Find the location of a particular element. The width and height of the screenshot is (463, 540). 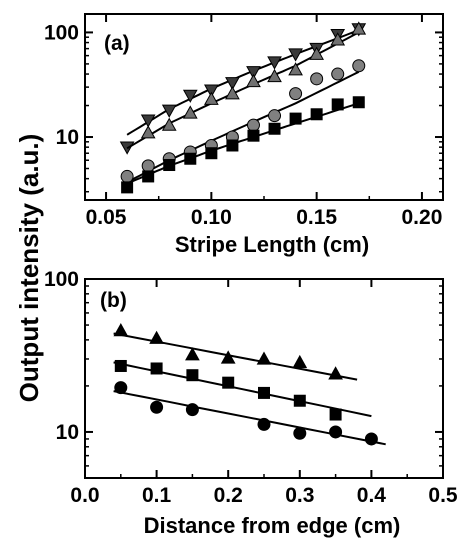

panel-label: (a) is located at coordinates (117, 43).